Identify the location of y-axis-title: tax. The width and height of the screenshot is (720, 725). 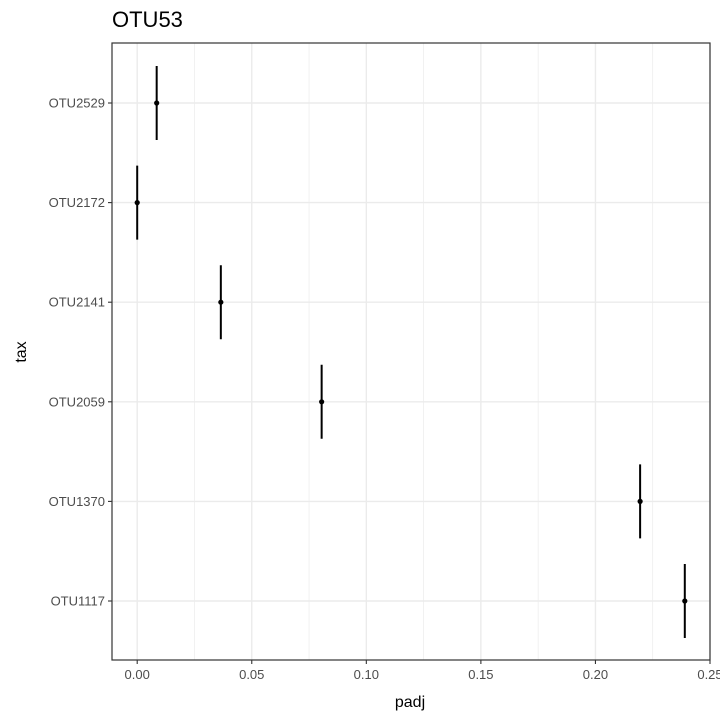
(21, 351).